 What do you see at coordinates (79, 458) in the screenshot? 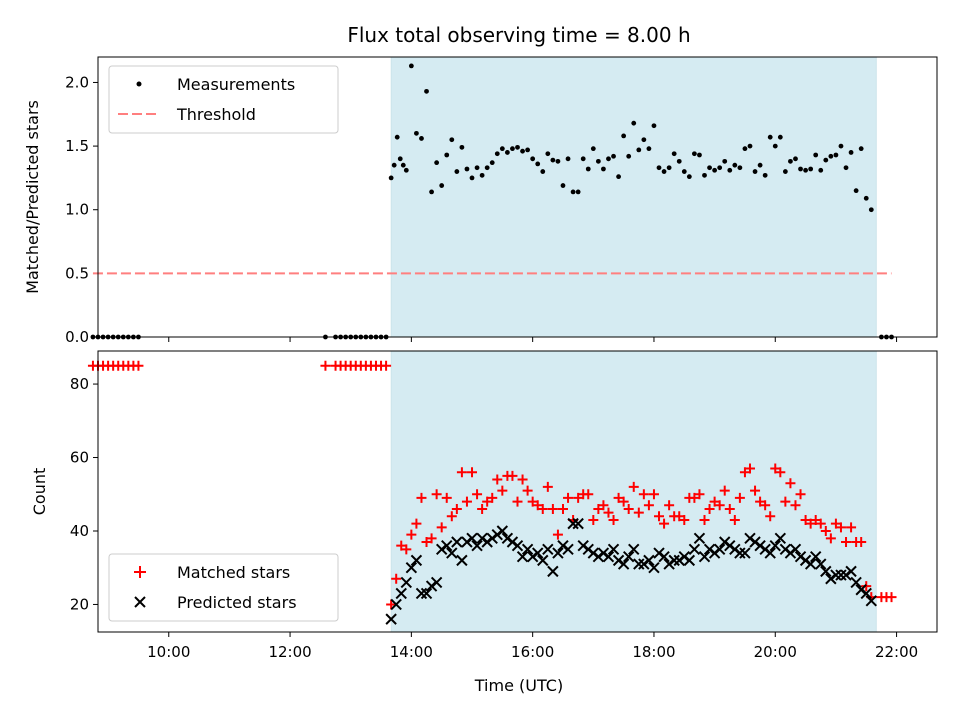
I see `y-tick-label: 60` at bounding box center [79, 458].